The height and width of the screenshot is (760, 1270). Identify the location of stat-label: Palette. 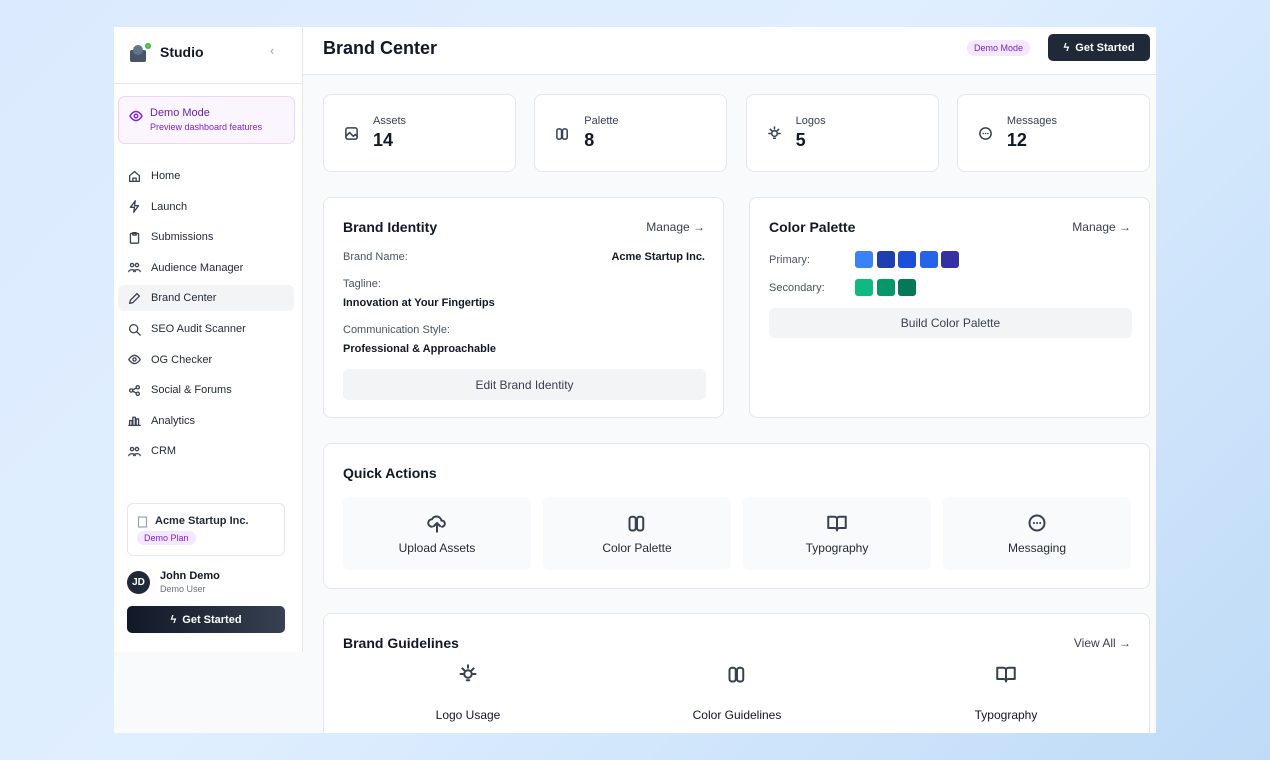
(601, 121).